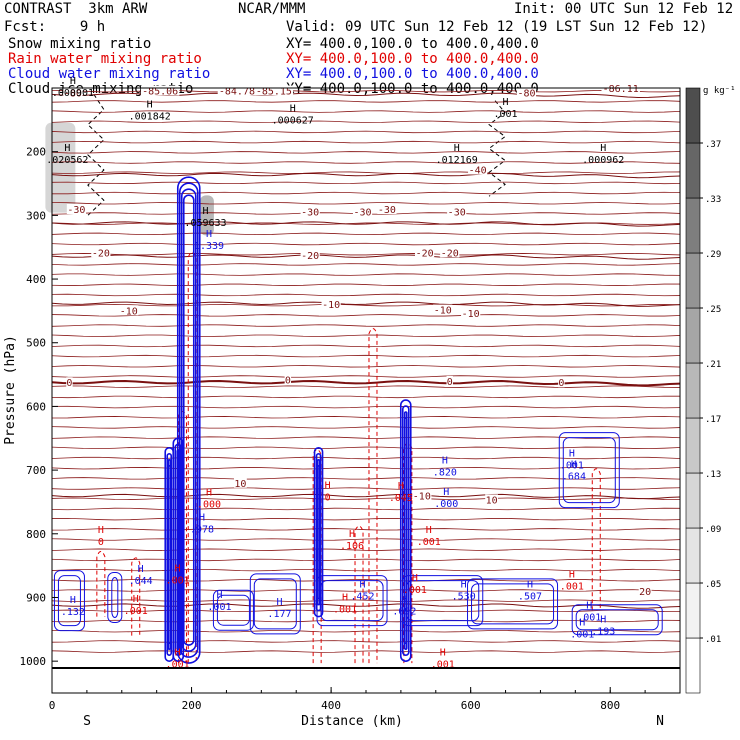 This screenshot has height=740, width=740. Describe the element at coordinates (713, 145) in the screenshot. I see `colorbar-tick-label: .37` at that location.